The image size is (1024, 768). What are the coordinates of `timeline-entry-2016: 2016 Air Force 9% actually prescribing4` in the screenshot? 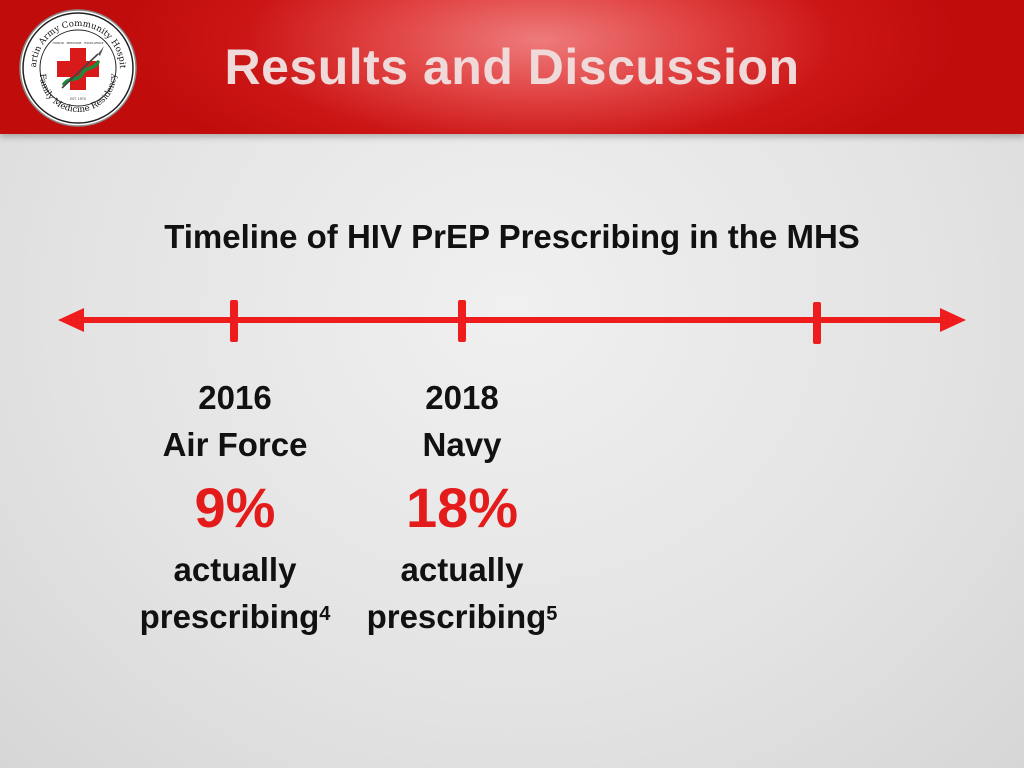 It's located at (235, 507).